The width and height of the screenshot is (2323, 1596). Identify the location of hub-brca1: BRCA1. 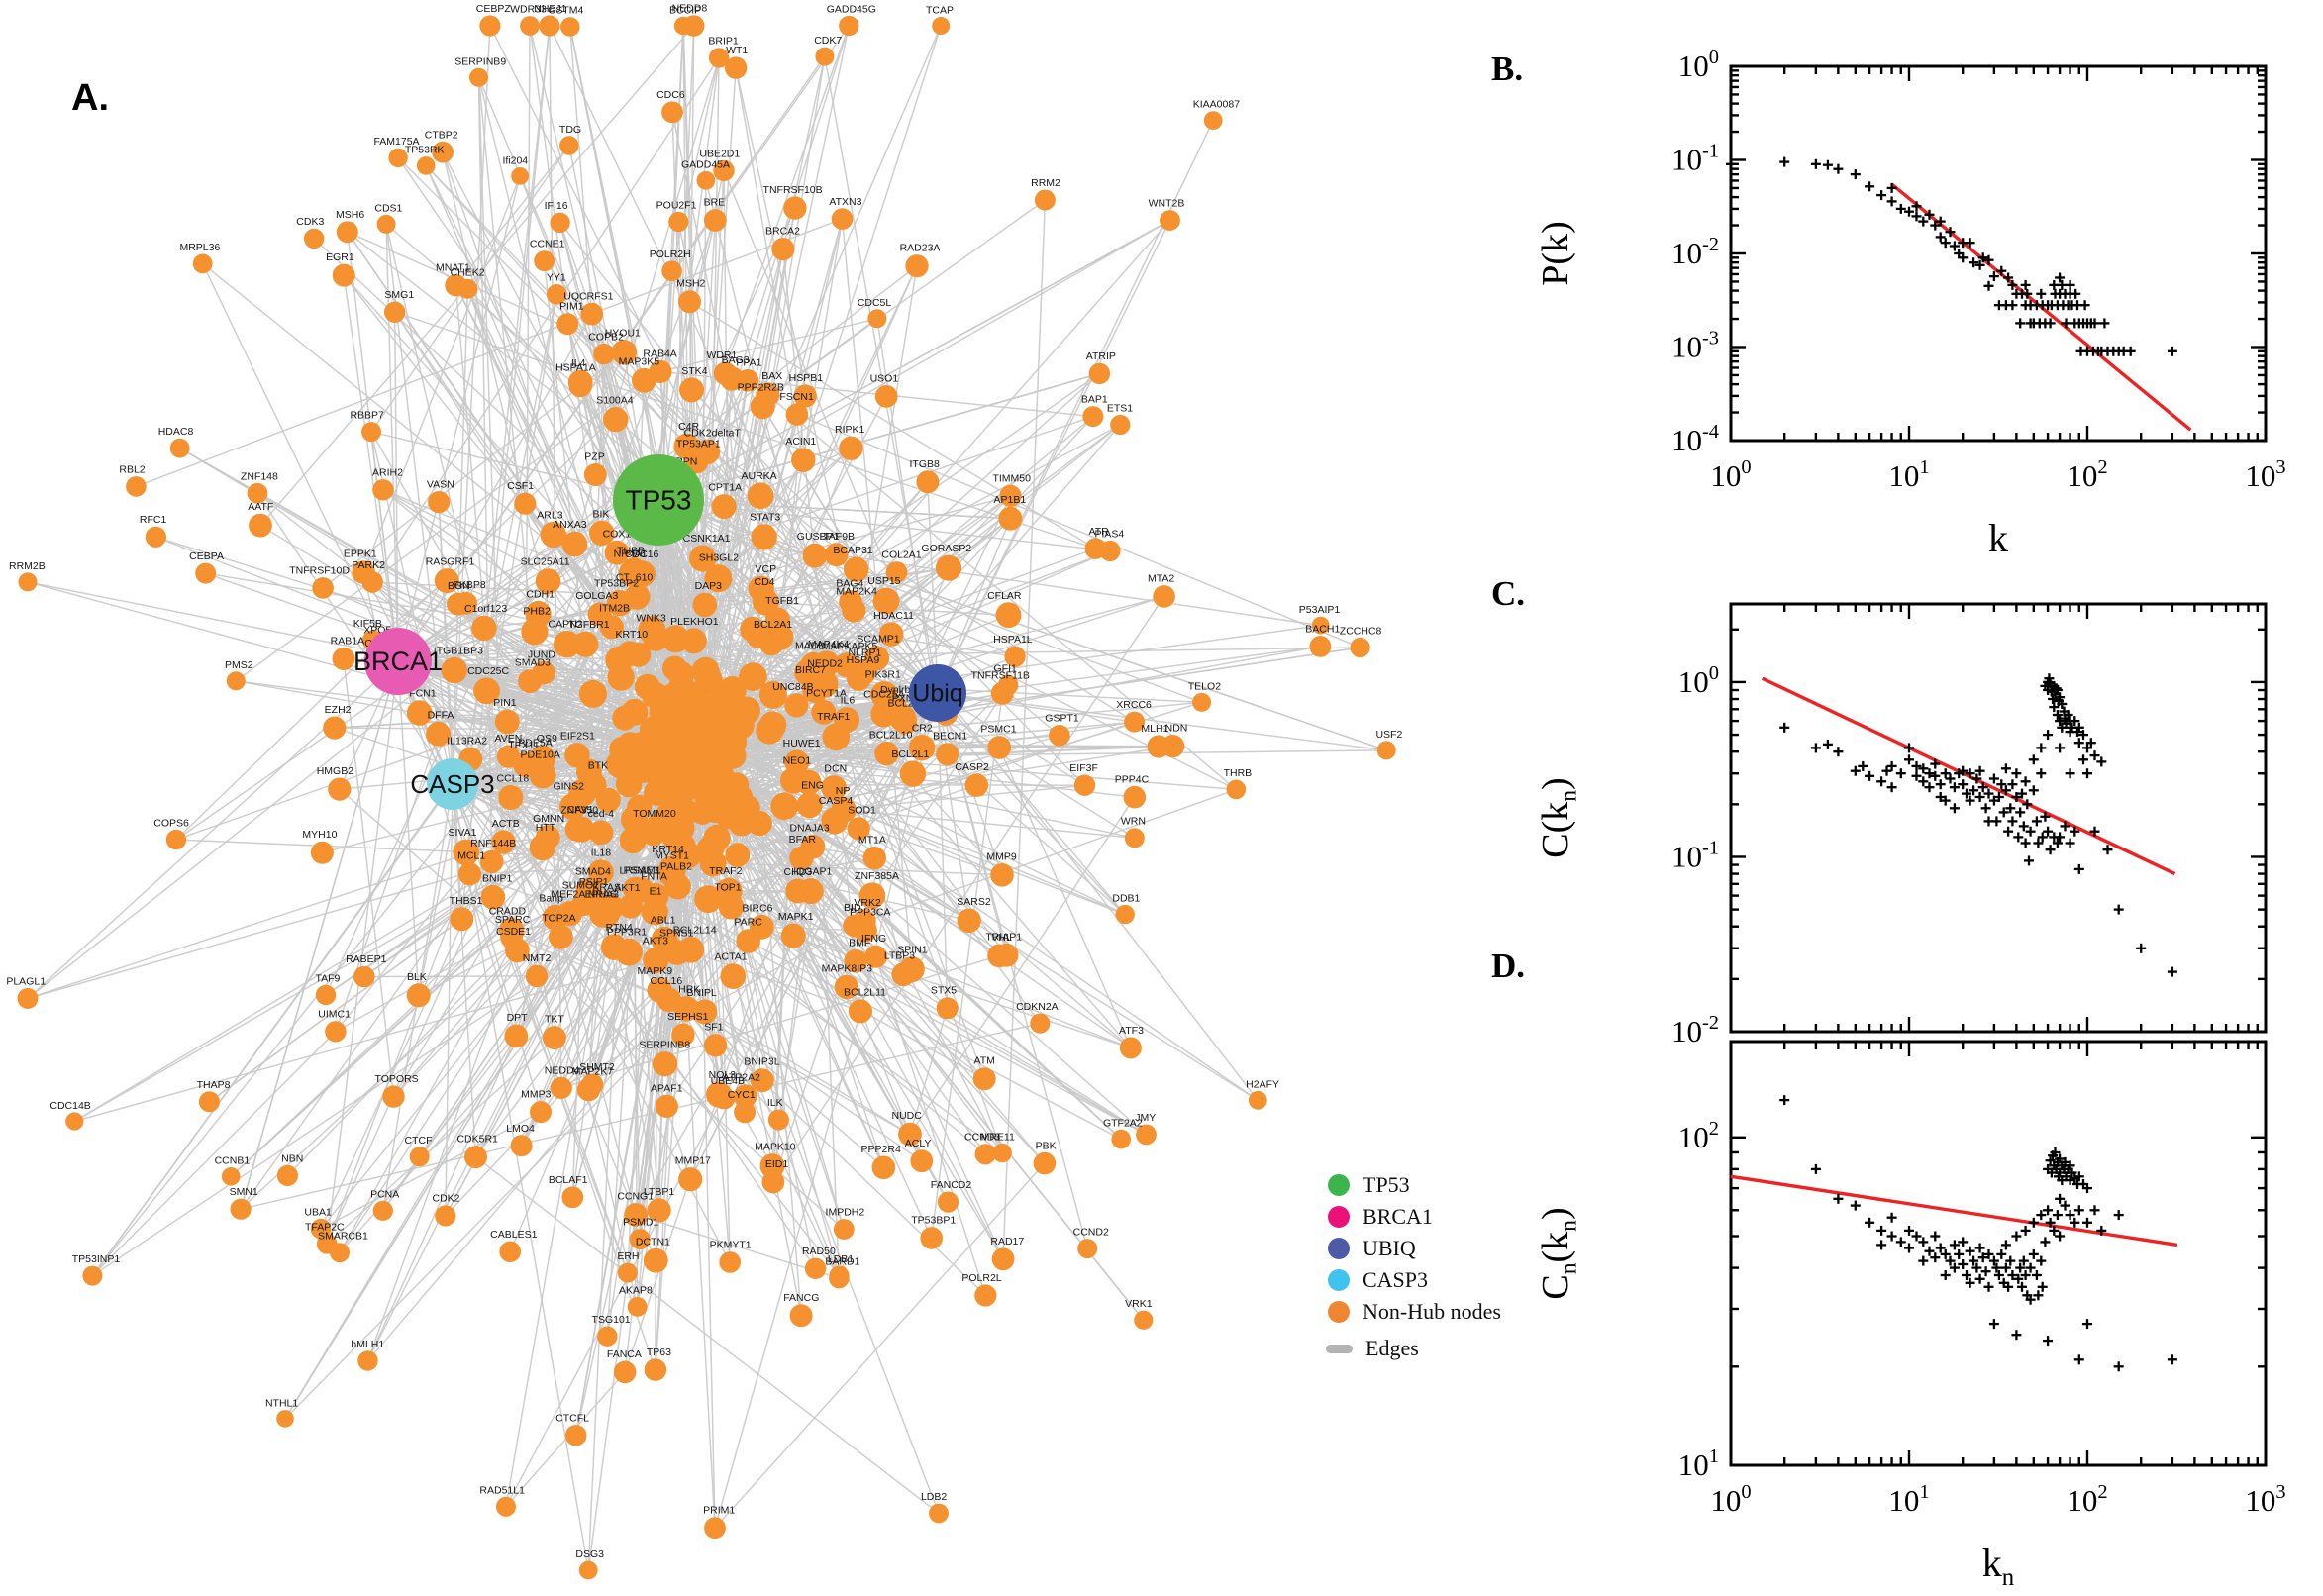
(399, 661).